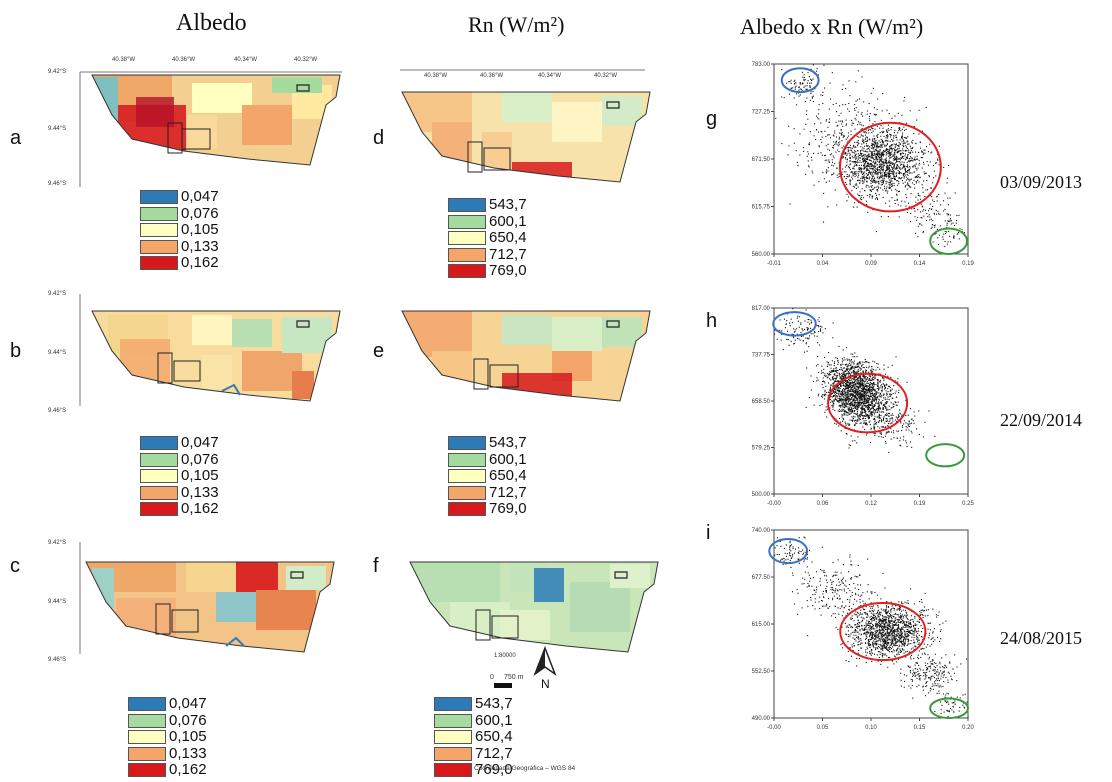 The width and height of the screenshot is (1112, 782). I want to click on highlight-ellipse, so click(794, 324).